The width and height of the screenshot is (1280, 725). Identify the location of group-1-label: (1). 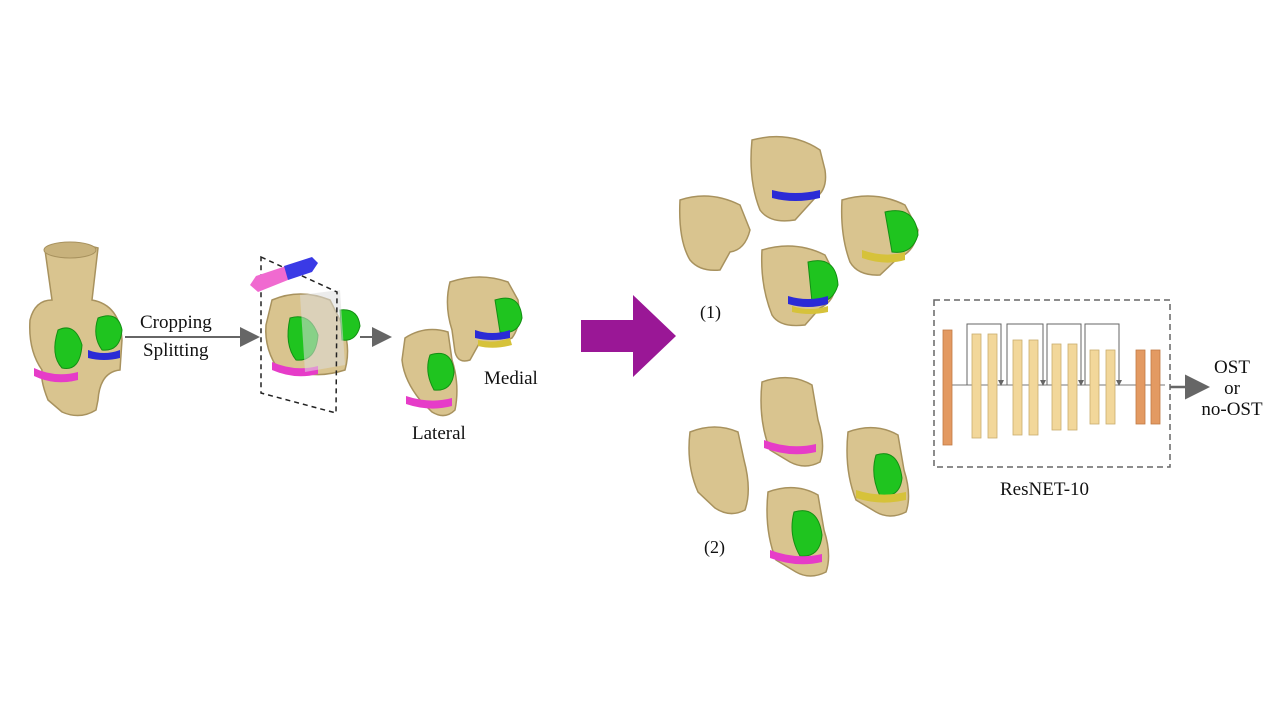
(710, 312).